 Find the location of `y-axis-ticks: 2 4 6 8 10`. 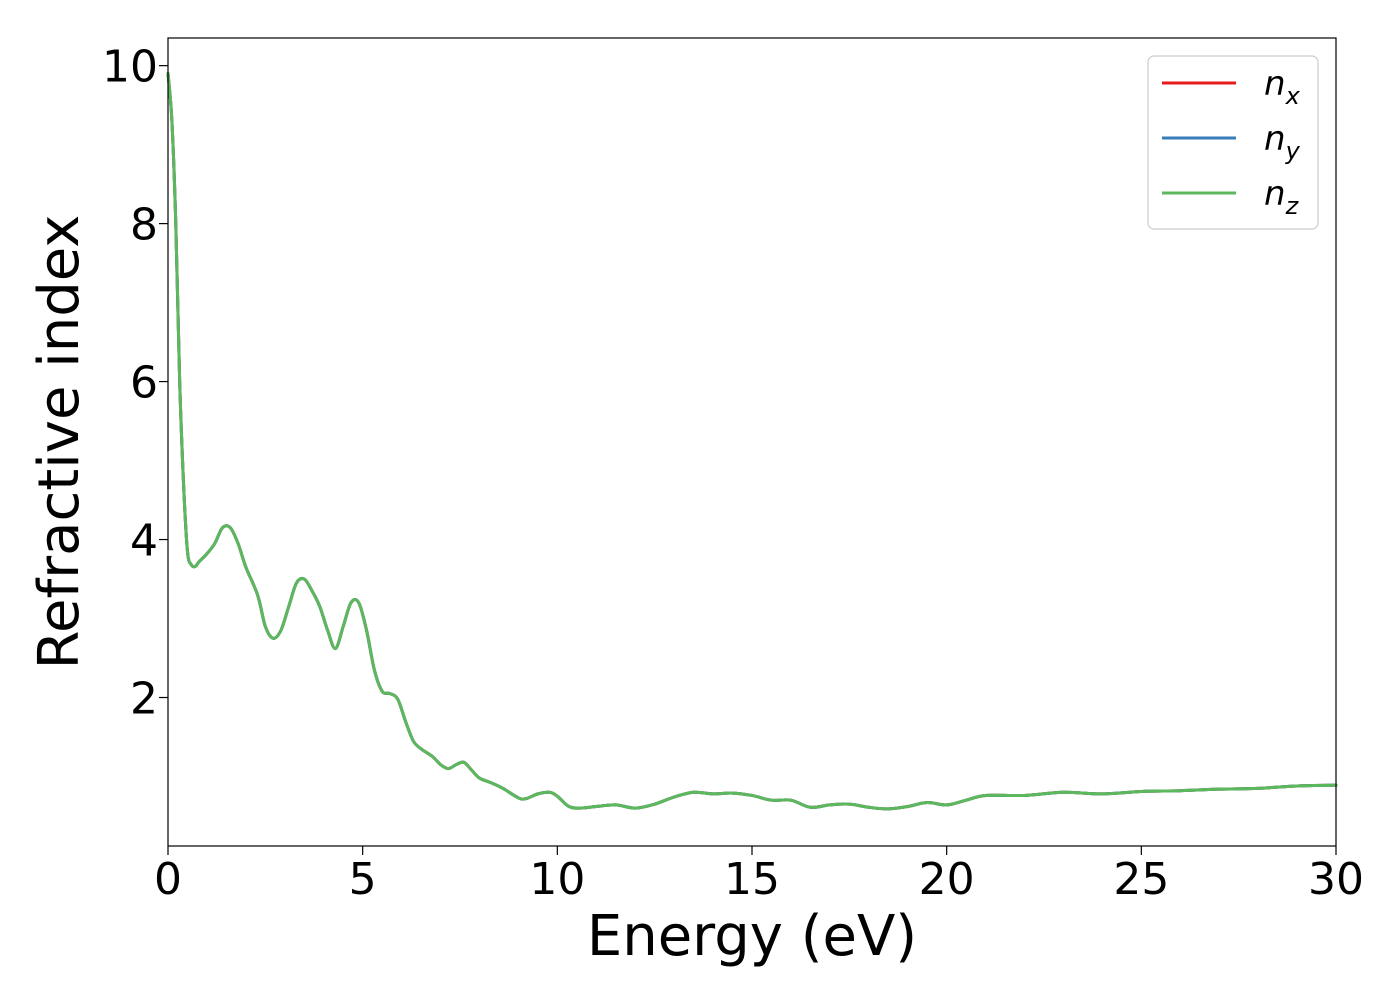

y-axis-ticks: 2 4 6 8 10 is located at coordinates (135, 383).